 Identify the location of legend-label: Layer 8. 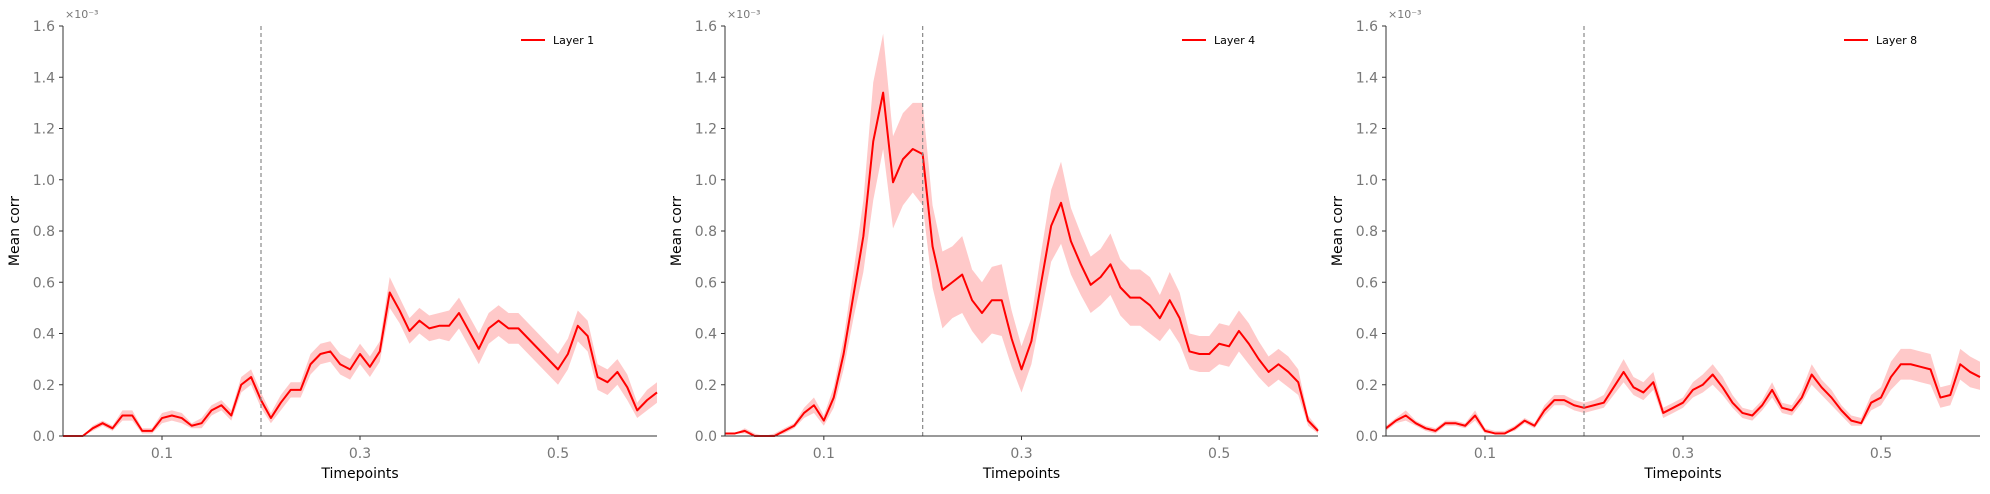
(1896, 40).